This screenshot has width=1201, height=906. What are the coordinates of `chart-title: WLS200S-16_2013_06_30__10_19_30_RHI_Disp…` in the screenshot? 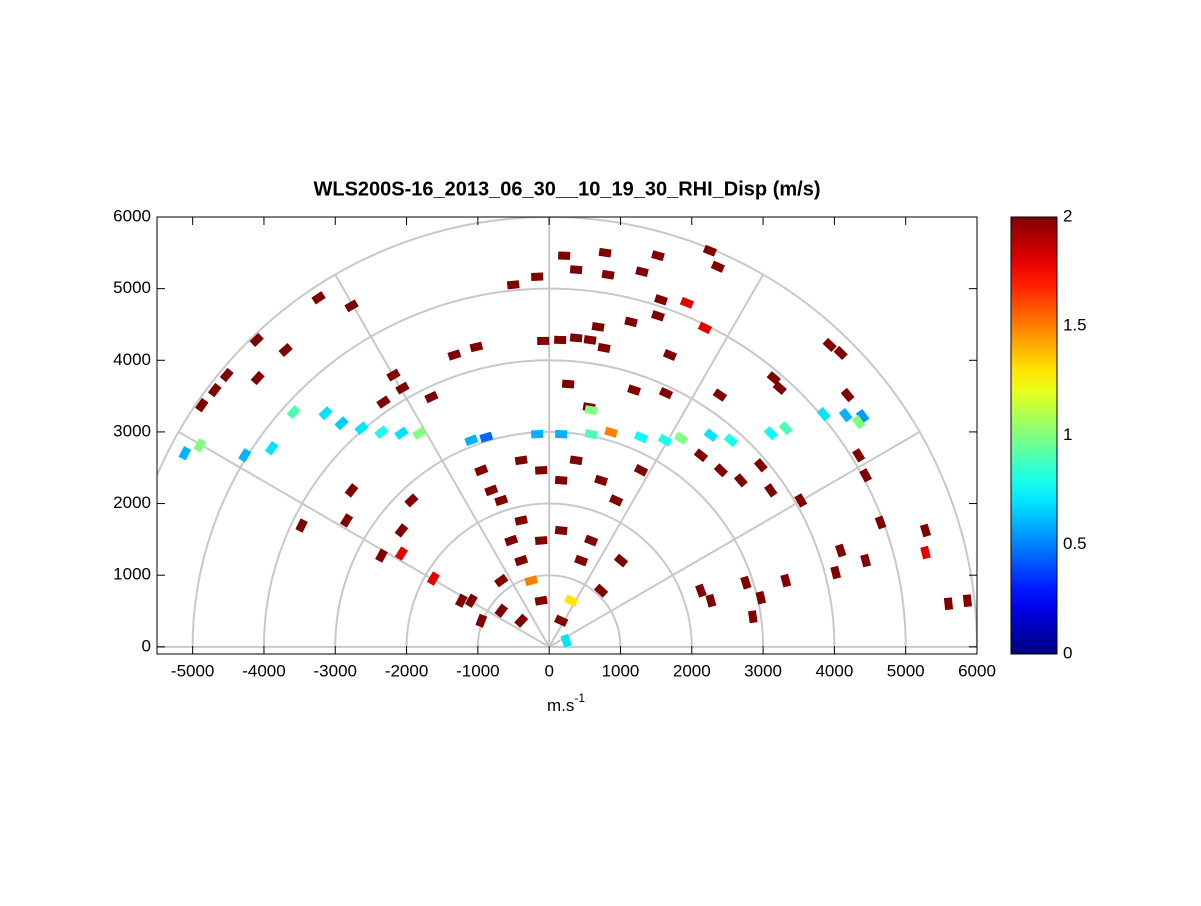 It's located at (566, 189).